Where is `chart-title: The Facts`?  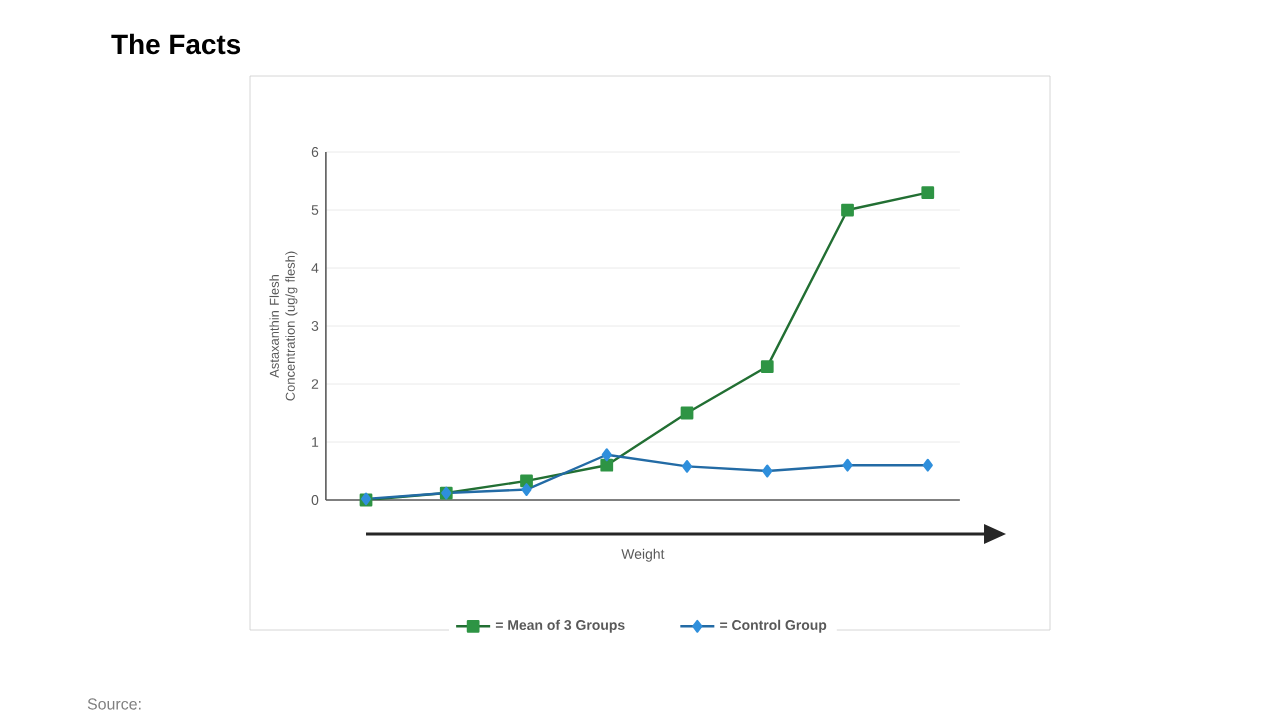
chart-title: The Facts is located at coordinates (176, 44).